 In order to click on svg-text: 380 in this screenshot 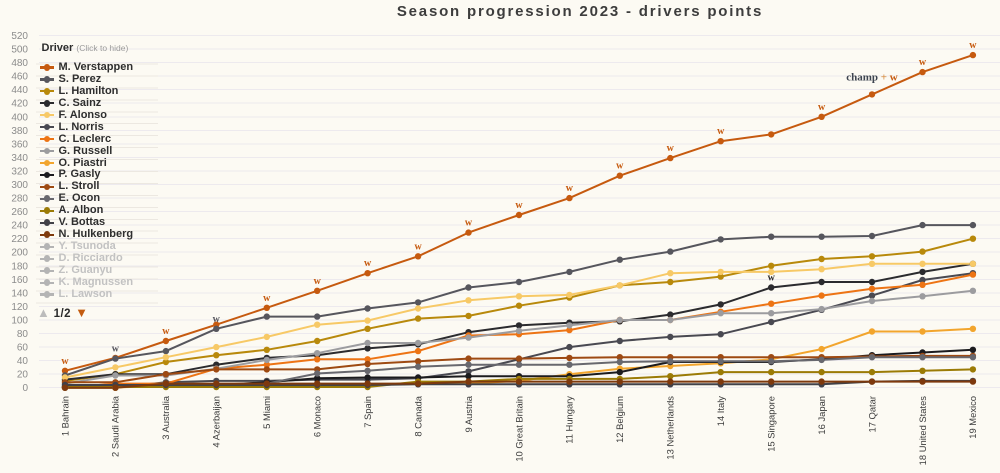, I will do `click(19, 131)`.